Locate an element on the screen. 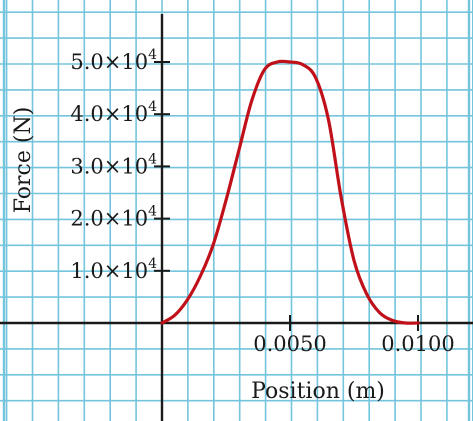 This screenshot has width=473, height=421. x-tick-label: 0.0050 is located at coordinates (289, 344).